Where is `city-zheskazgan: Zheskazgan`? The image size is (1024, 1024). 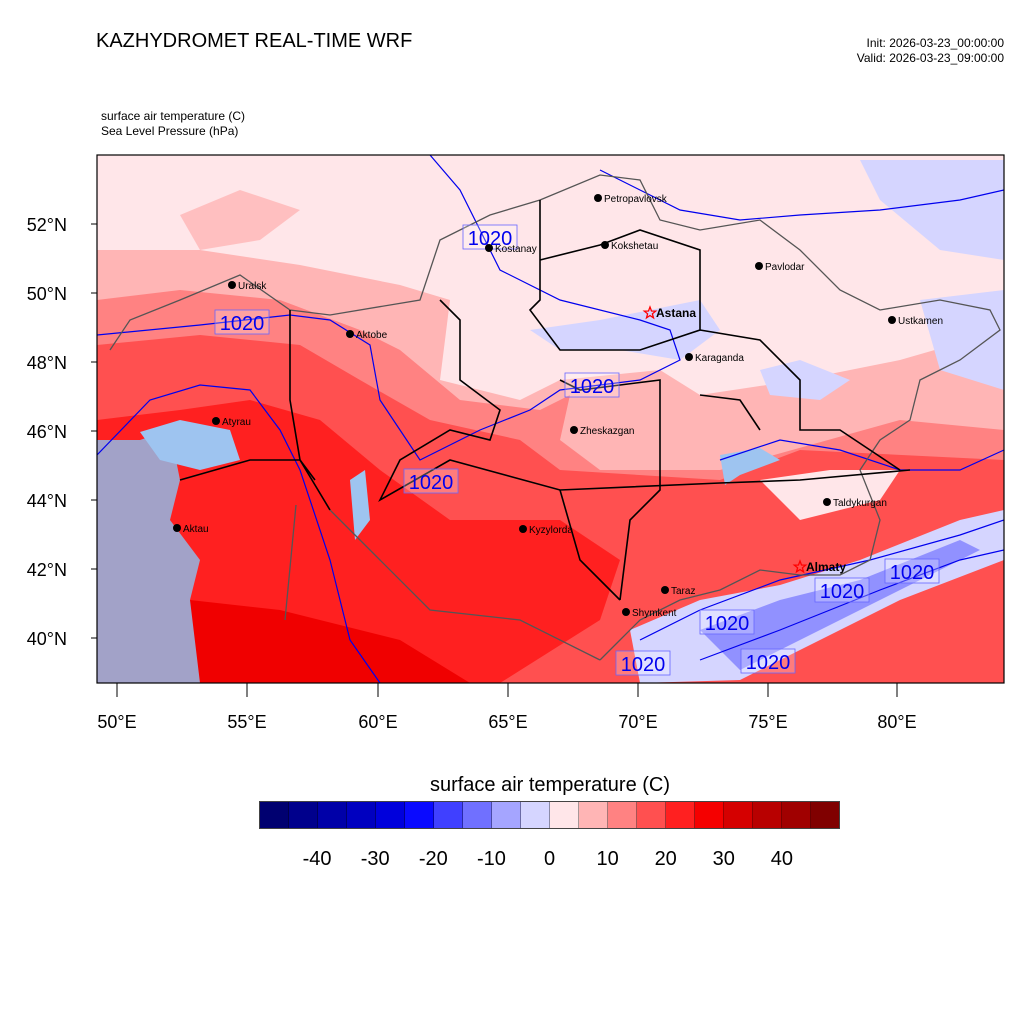
city-zheskazgan: Zheskazgan is located at coordinates (602, 431).